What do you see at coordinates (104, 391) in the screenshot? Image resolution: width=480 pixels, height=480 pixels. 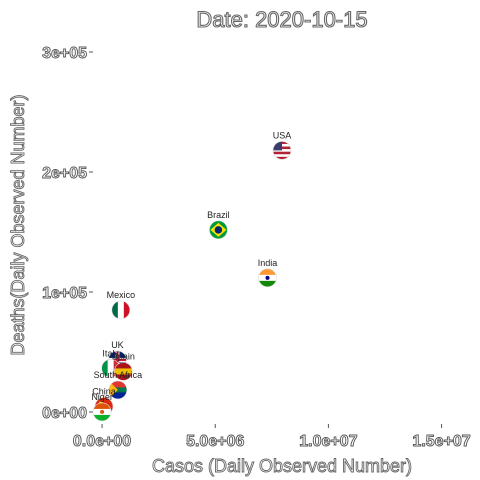 I see `point-label: China` at bounding box center [104, 391].